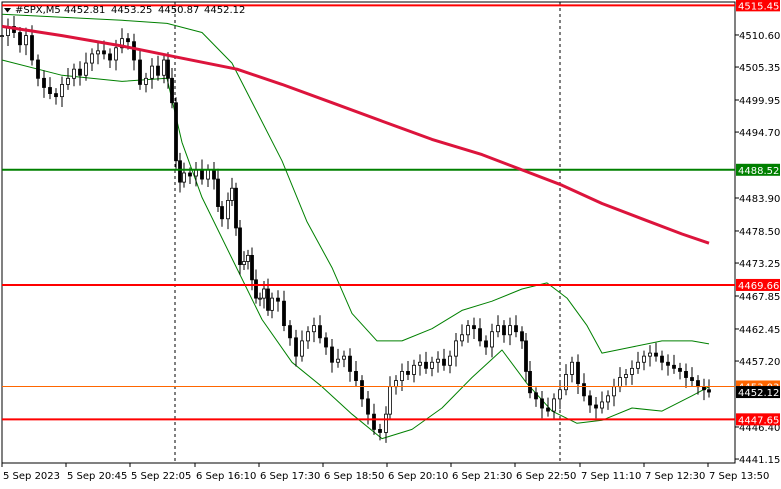 Image resolution: width=781 pixels, height=489 pixels. I want to click on x-tick-label: 7 Sep 13:50, so click(739, 476).